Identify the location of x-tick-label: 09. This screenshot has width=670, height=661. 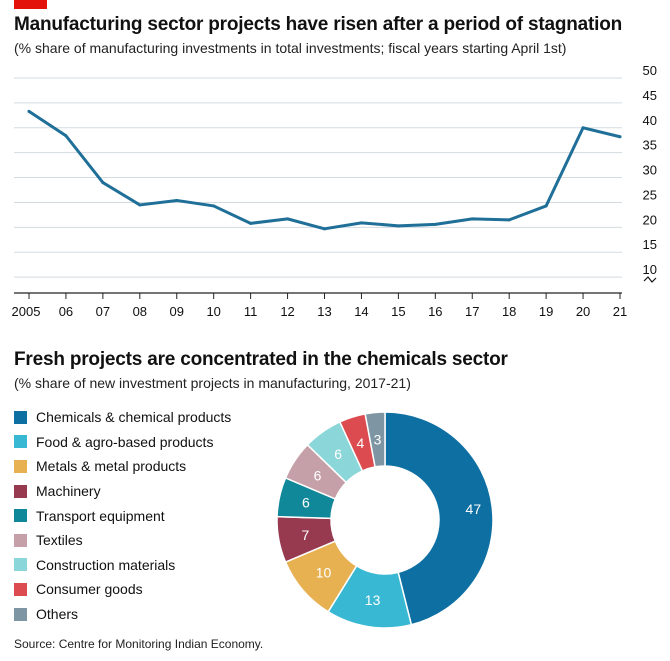
(177, 311).